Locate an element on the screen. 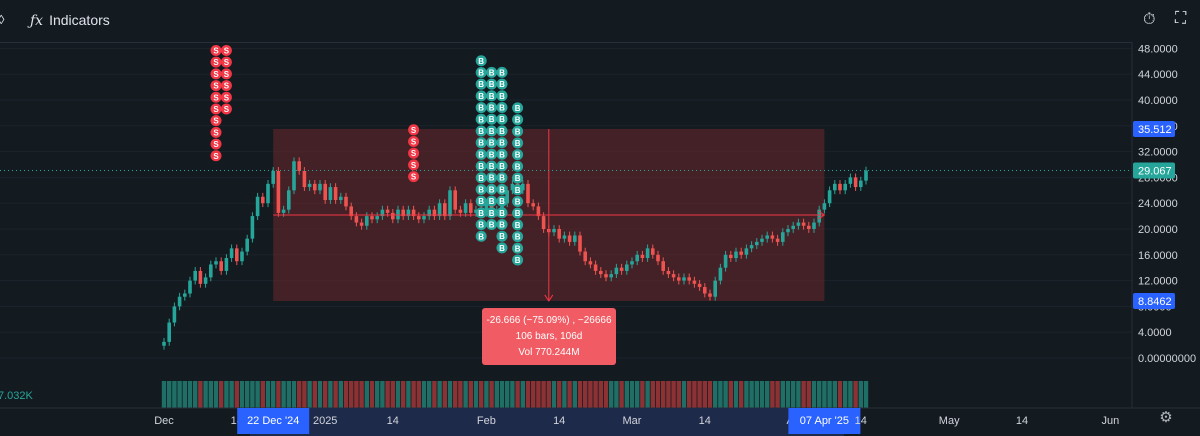 The height and width of the screenshot is (436, 1200). measure-arrow-right is located at coordinates (822, 215).